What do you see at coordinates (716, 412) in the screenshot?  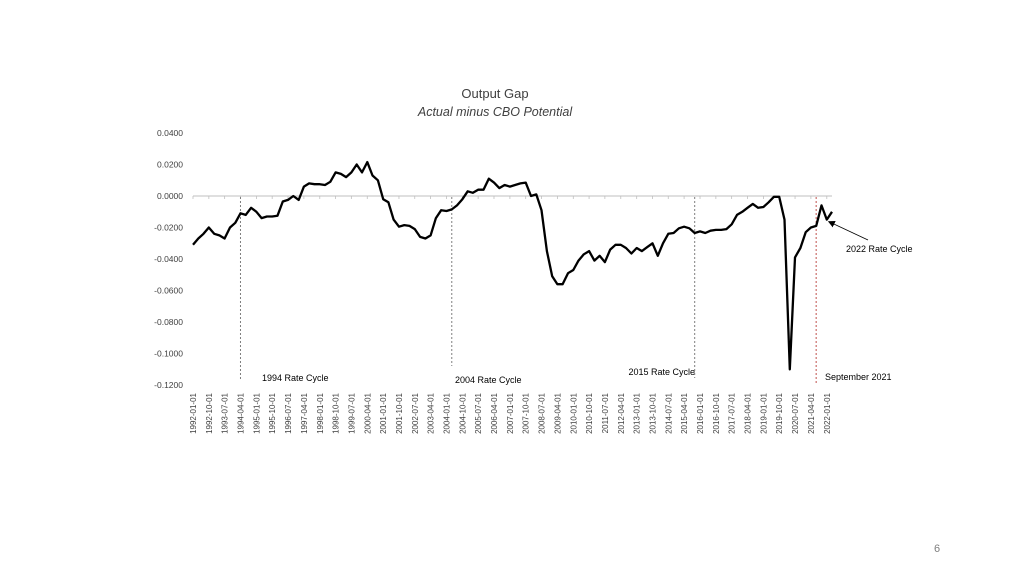 I see `x-tick-label: 2016-10-01` at bounding box center [716, 412].